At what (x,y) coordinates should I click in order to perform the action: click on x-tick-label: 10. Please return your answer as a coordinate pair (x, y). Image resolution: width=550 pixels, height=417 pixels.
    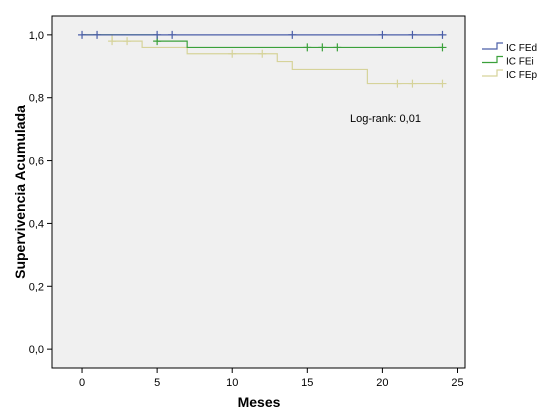
    Looking at the image, I should click on (232, 383).